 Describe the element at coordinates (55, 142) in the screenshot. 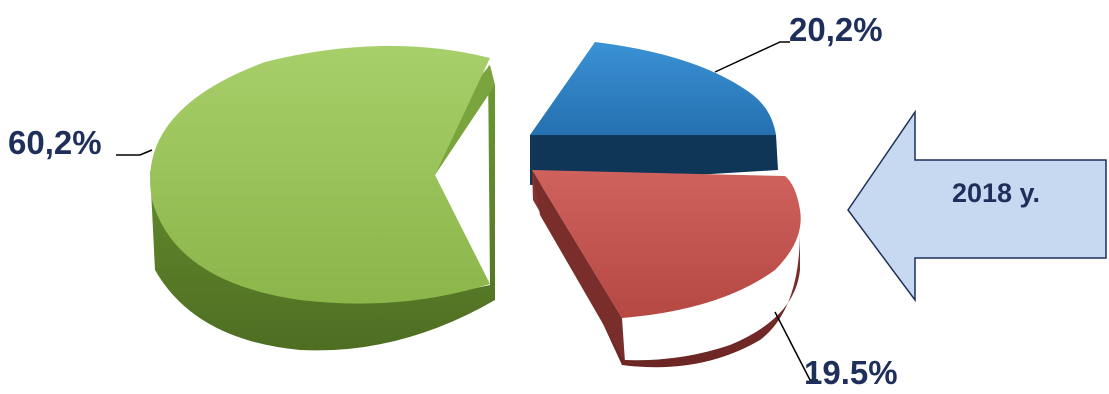

I see `pie-label-green: 60,2%` at that location.